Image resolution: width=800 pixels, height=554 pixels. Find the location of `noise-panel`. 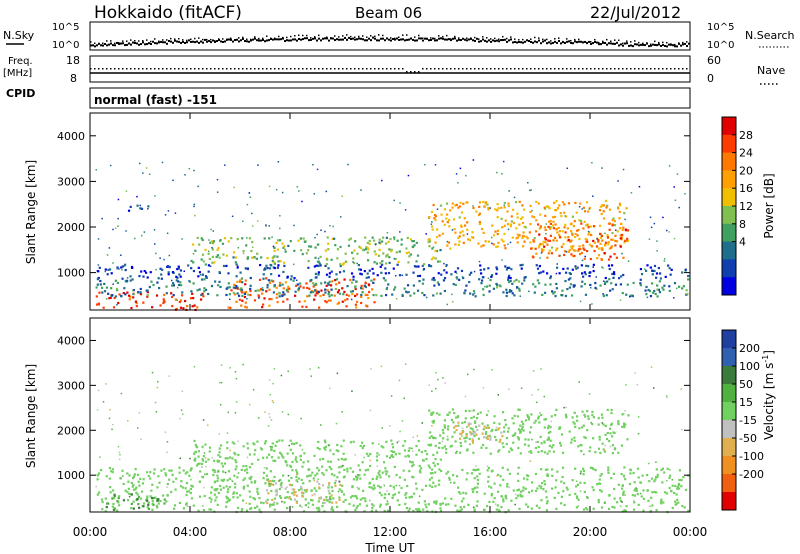

noise-panel is located at coordinates (390, 36).